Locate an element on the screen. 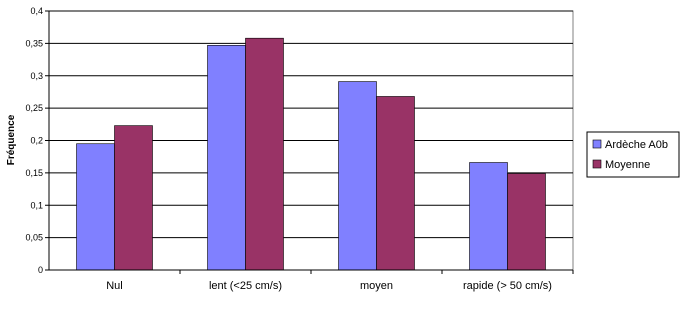 This screenshot has width=688, height=327. legend-box is located at coordinates (633, 154).